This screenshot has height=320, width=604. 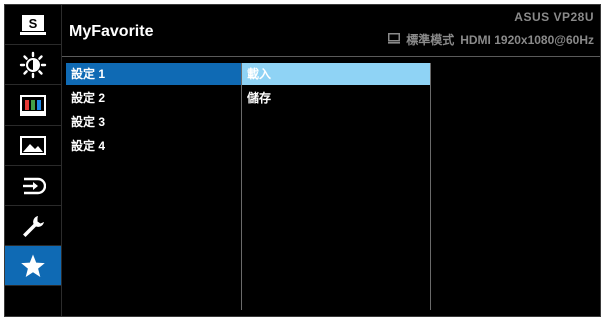 I want to click on splendid-icon-letter: S, so click(x=33, y=23).